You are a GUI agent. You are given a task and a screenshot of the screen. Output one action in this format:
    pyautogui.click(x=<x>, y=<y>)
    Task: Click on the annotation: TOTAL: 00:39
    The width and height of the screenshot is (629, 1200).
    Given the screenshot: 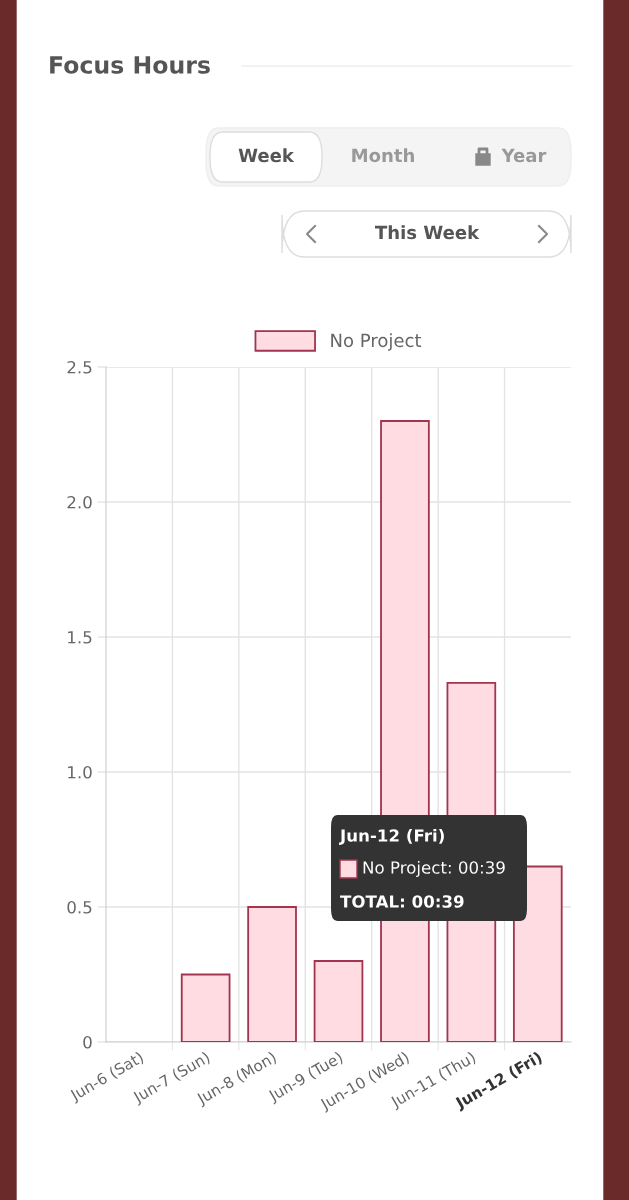 What is the action you would take?
    pyautogui.click(x=402, y=901)
    